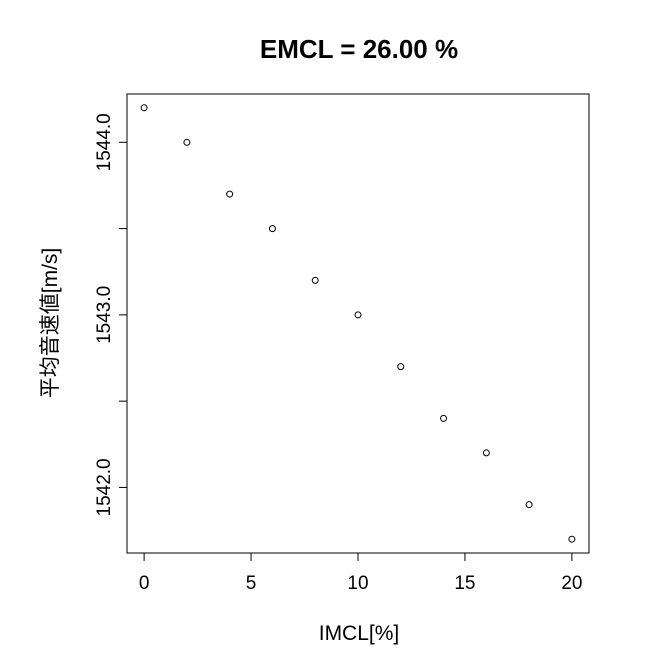  I want to click on x-tick-label: 5, so click(251, 583).